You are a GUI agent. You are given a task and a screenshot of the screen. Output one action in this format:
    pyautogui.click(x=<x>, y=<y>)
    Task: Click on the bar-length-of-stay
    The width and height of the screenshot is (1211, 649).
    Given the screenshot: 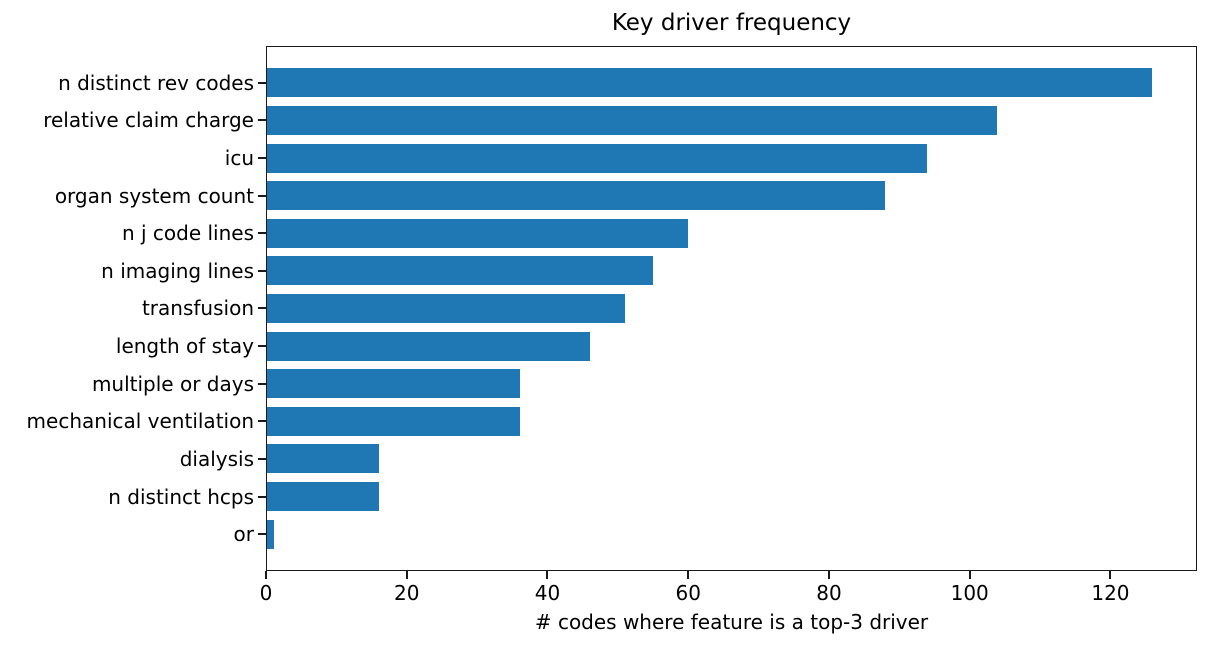 What is the action you would take?
    pyautogui.click(x=428, y=346)
    